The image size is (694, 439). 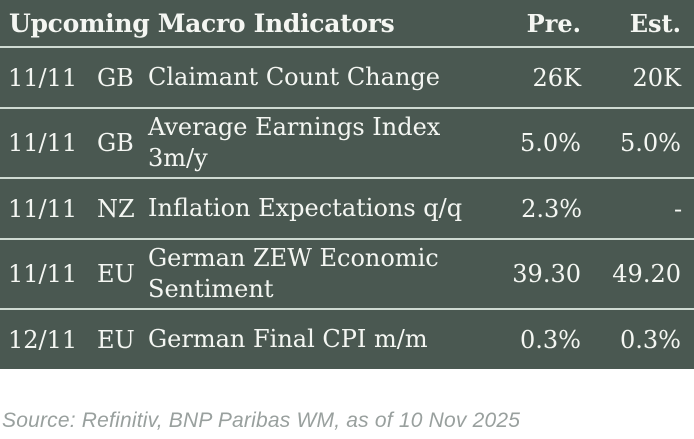 What do you see at coordinates (556, 77) in the screenshot?
I see `cell-previous-value: 26K` at bounding box center [556, 77].